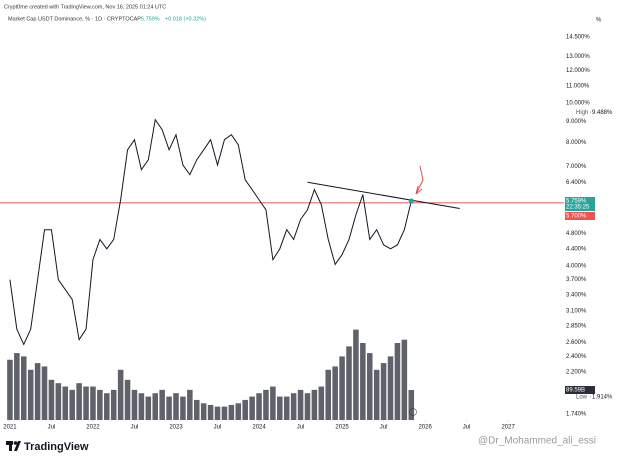 The width and height of the screenshot is (627, 459). I want to click on y-tick-label: 4.400%, so click(576, 249).